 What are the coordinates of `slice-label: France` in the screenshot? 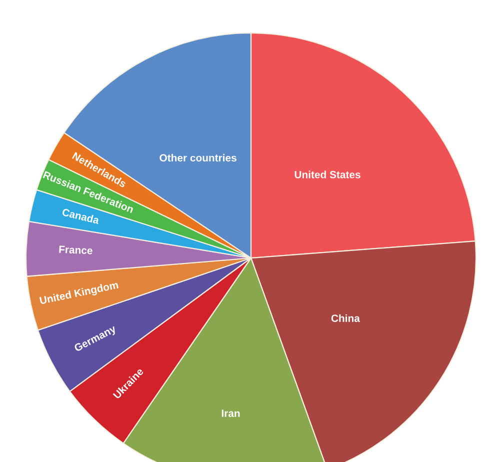 It's located at (76, 250).